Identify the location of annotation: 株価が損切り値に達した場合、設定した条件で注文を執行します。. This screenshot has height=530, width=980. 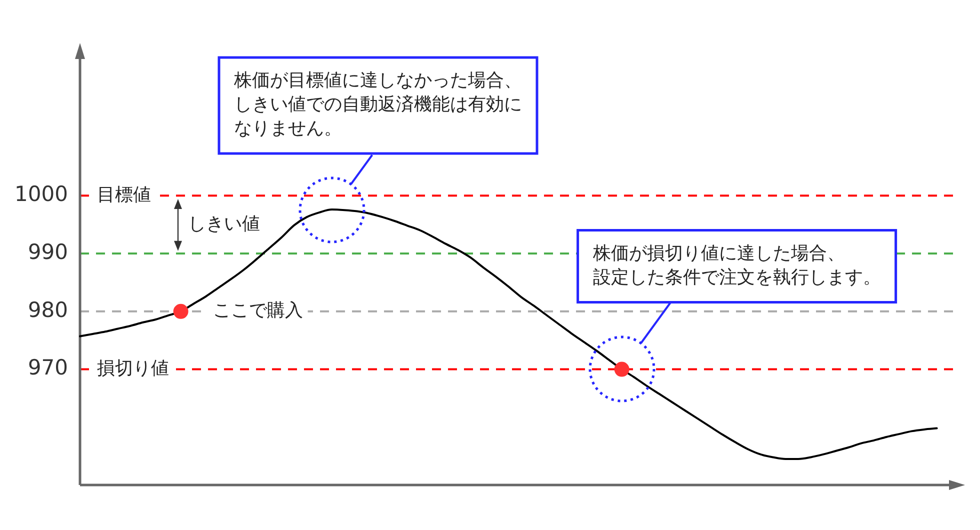
(736, 265).